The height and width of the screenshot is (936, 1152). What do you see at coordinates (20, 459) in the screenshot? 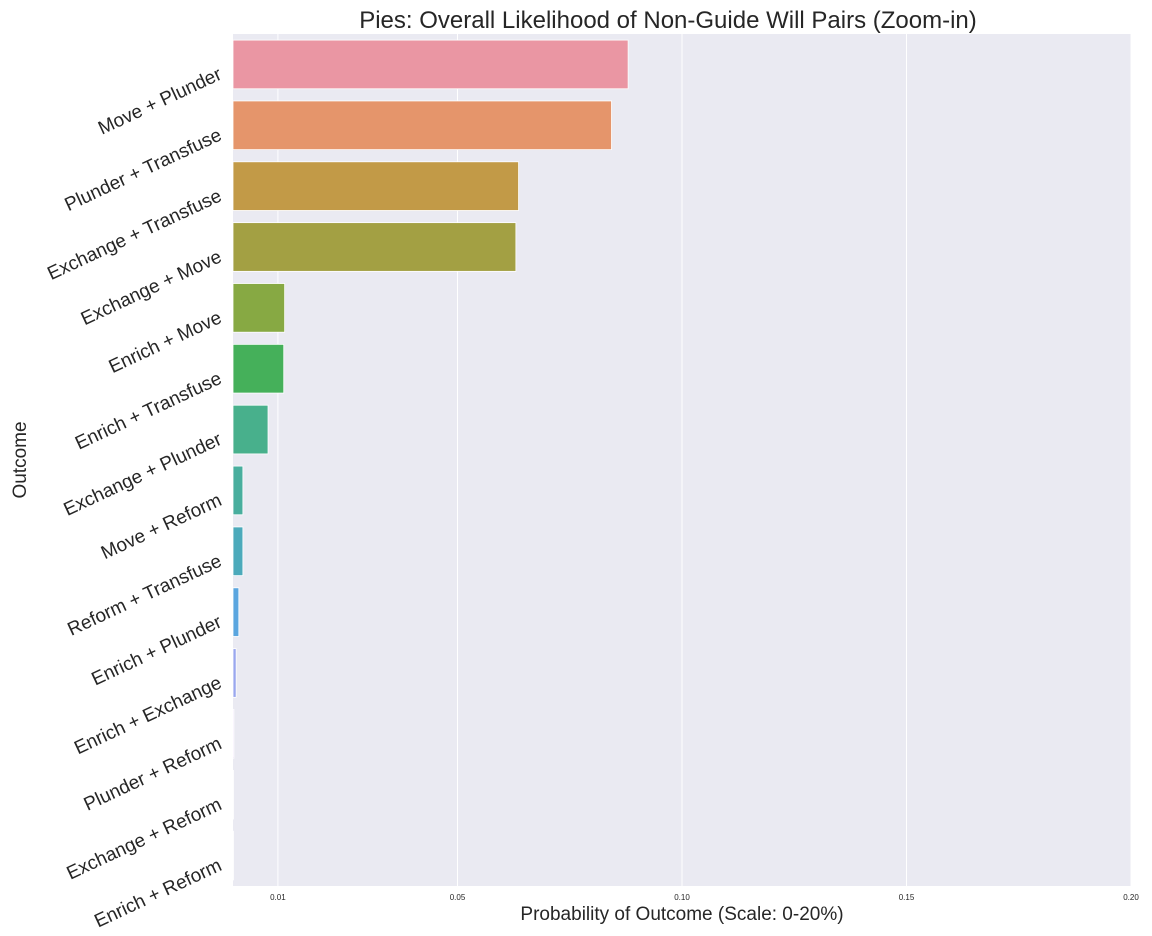
I see `y-axis-label: Outcome` at bounding box center [20, 459].